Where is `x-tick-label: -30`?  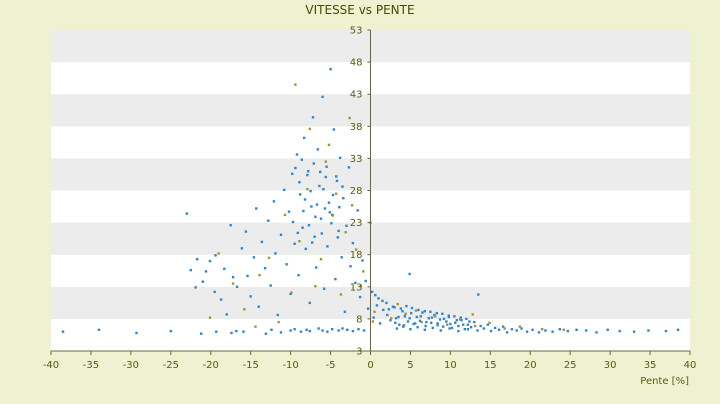 x-tick-label: -30 is located at coordinates (131, 365).